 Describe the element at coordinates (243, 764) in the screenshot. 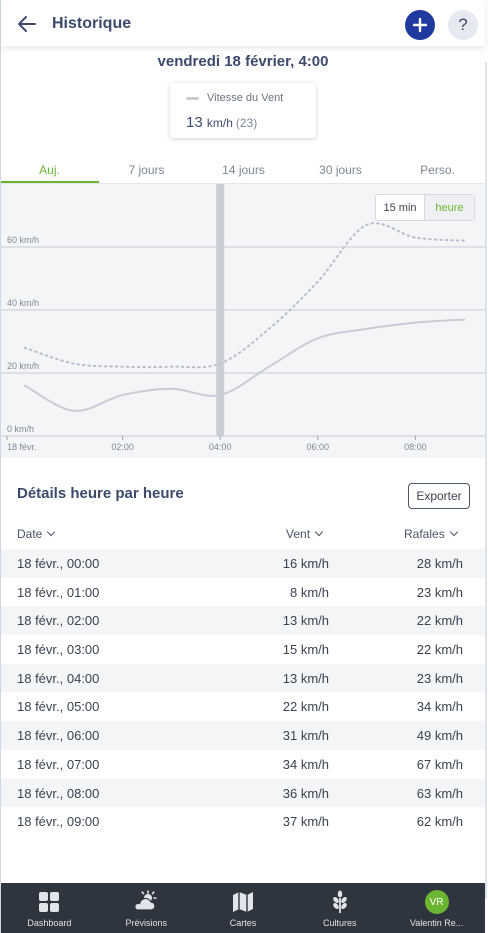

I see `table-row: 18 févr., 07:00 34 km/h 67 km/h` at that location.